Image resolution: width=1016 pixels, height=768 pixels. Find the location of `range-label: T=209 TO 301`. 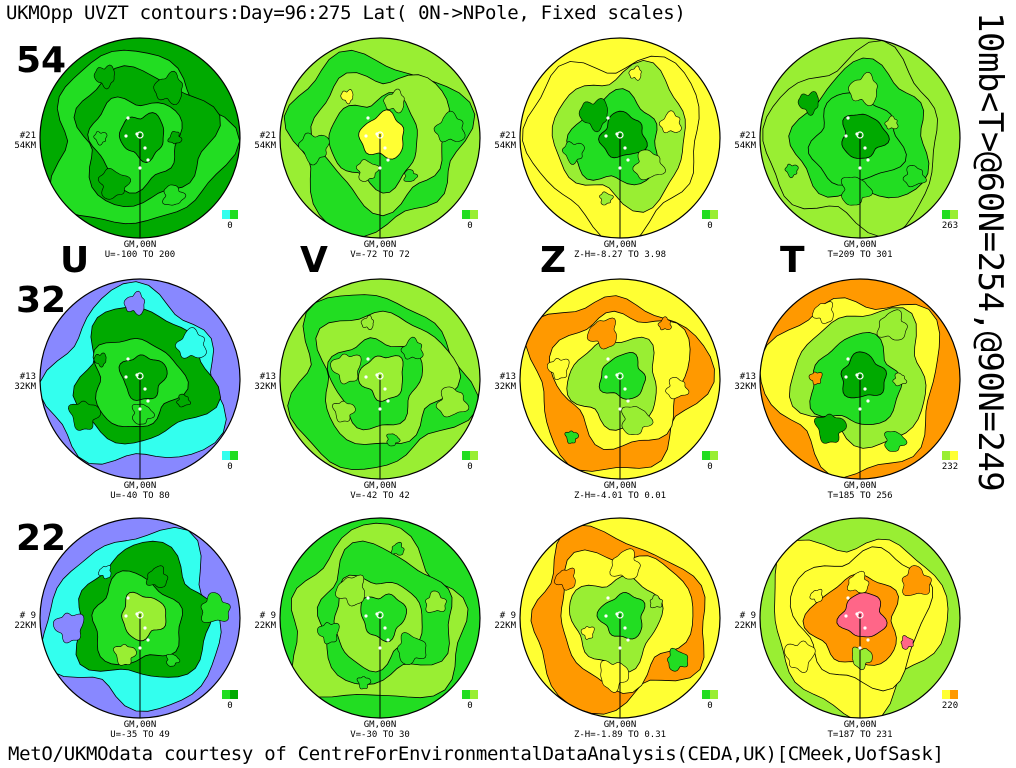

range-label: T=209 TO 301 is located at coordinates (859, 255).